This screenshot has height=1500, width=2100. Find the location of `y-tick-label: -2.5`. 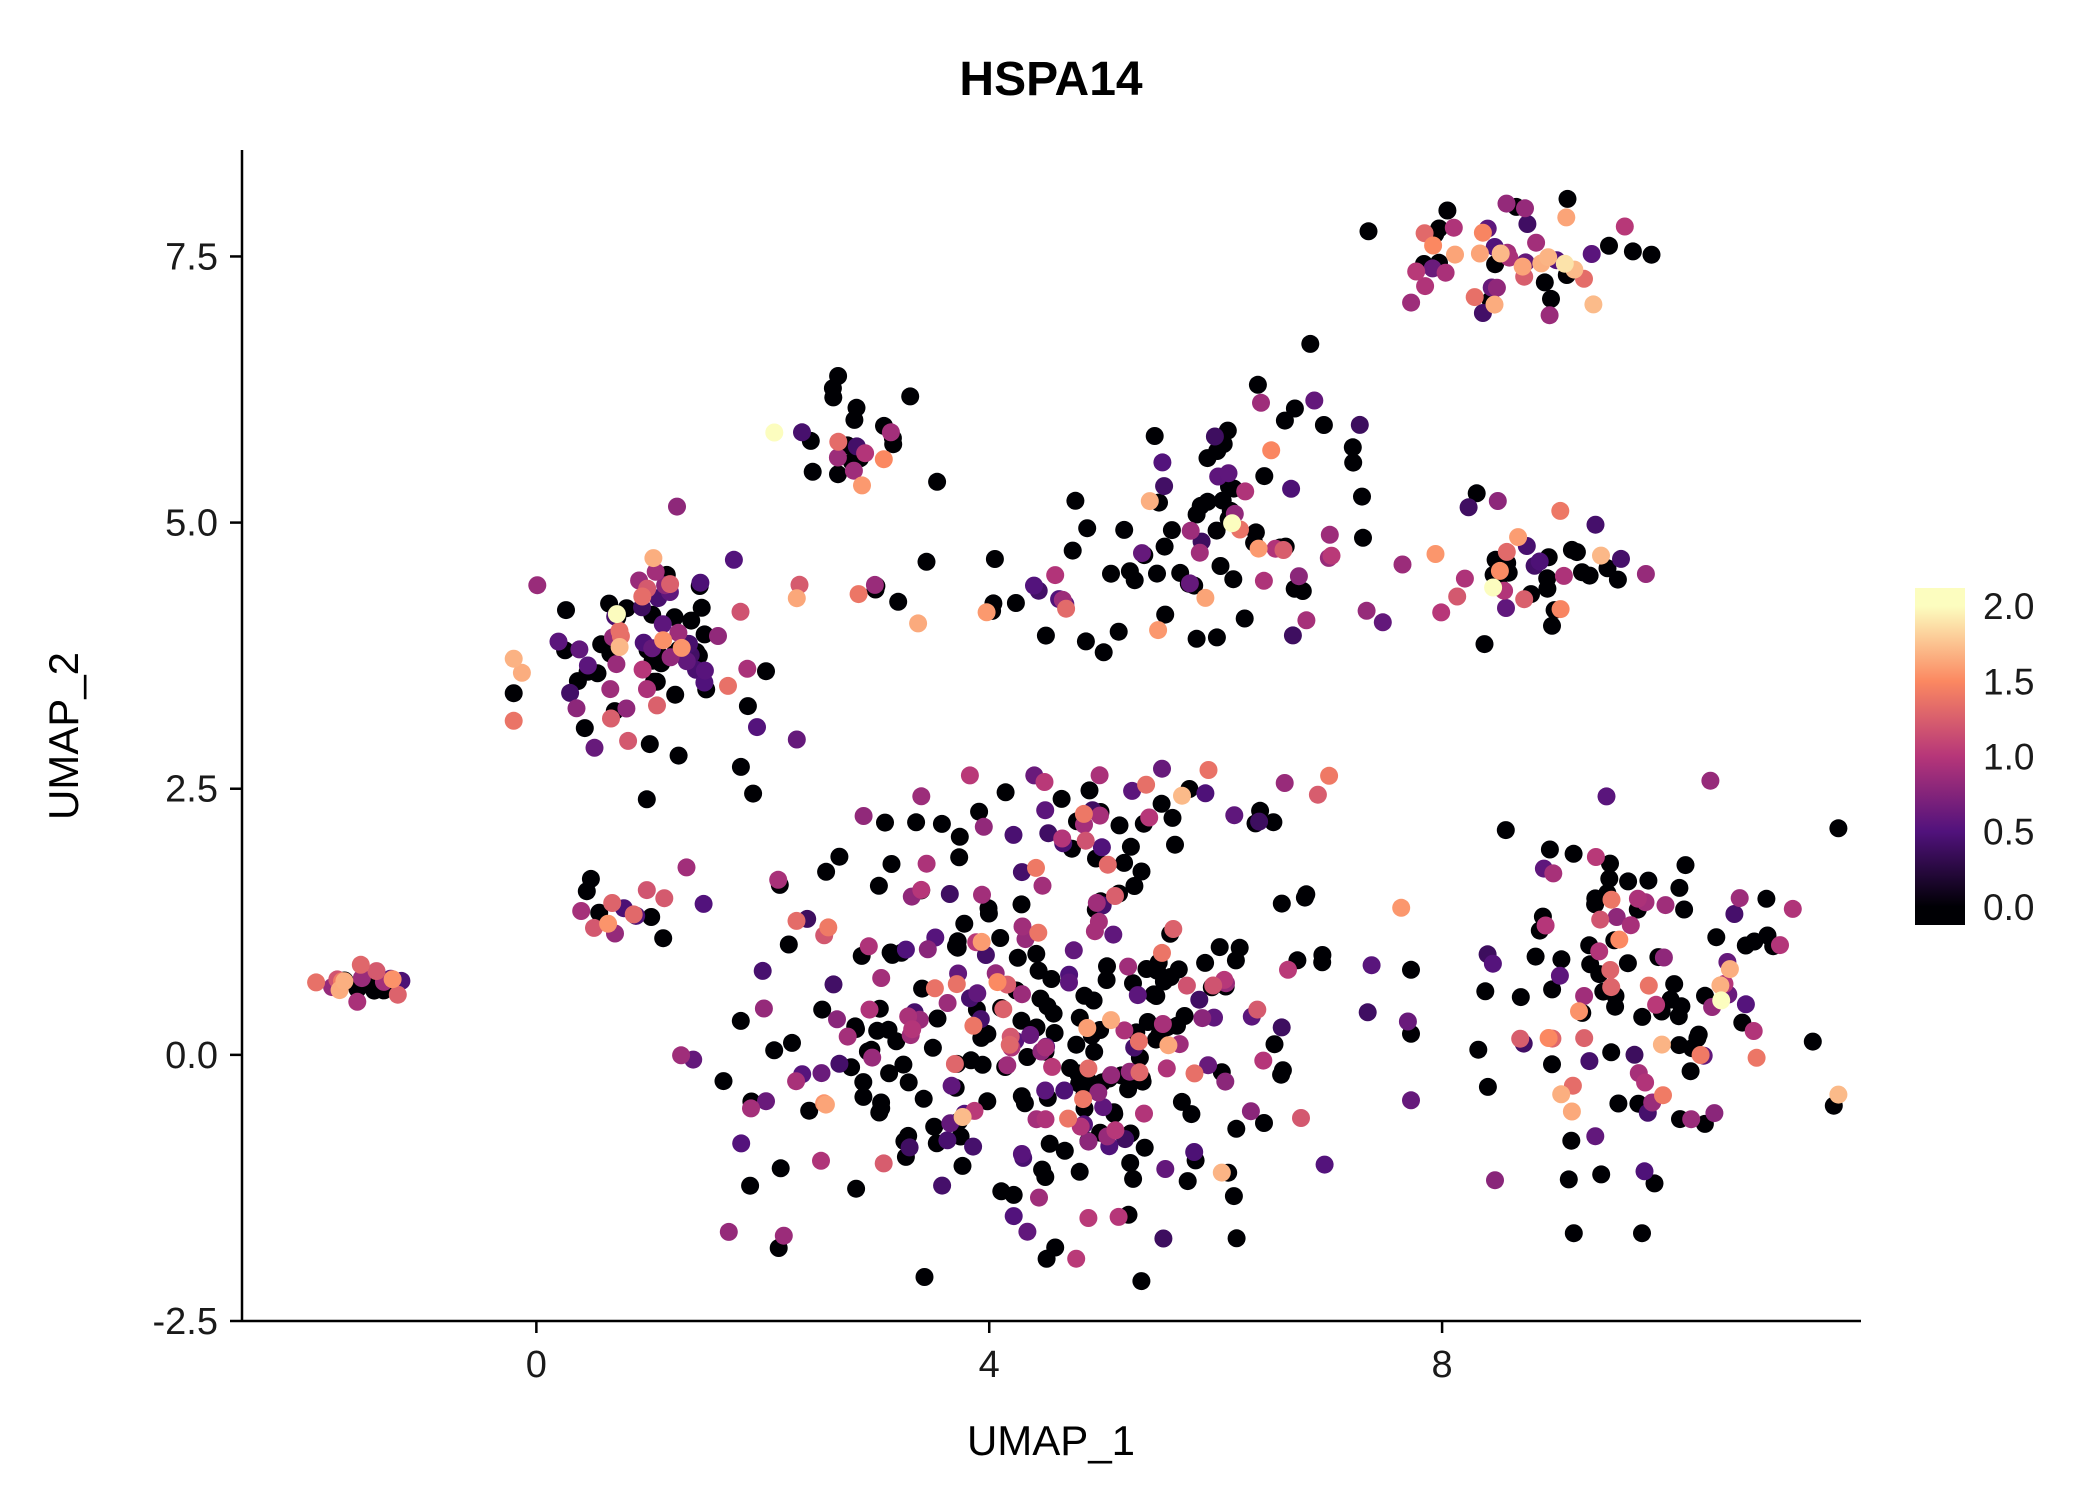

y-tick-label: -2.5 is located at coordinates (185, 1322).